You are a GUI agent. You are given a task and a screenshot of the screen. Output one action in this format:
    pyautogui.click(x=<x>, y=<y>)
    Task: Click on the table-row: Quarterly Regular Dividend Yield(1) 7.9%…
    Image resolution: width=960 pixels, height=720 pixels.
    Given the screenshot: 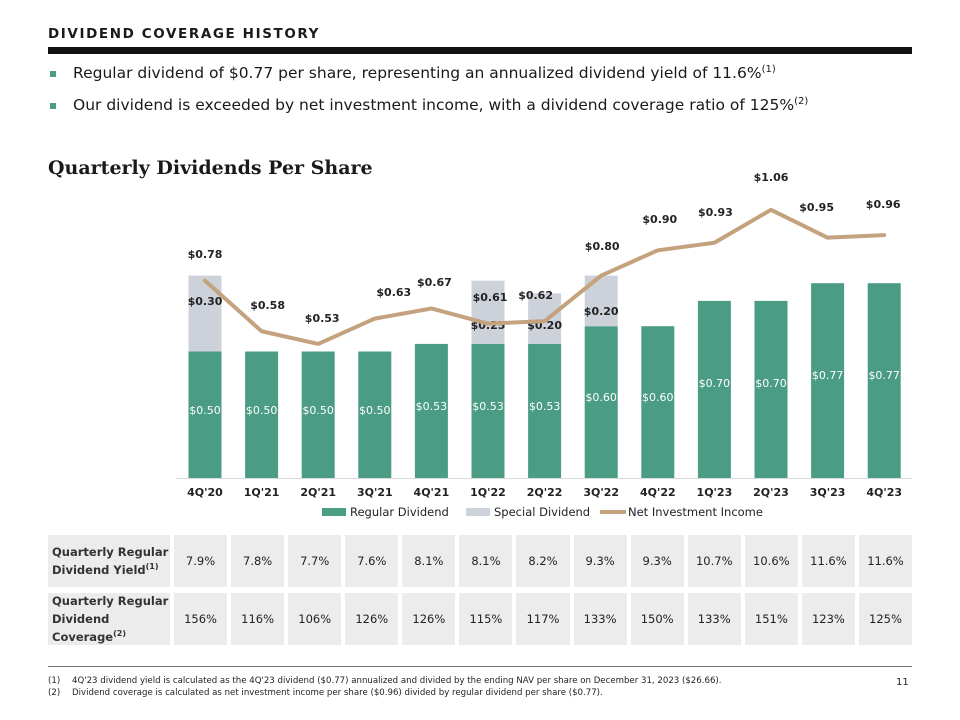 What is the action you would take?
    pyautogui.click(x=480, y=561)
    